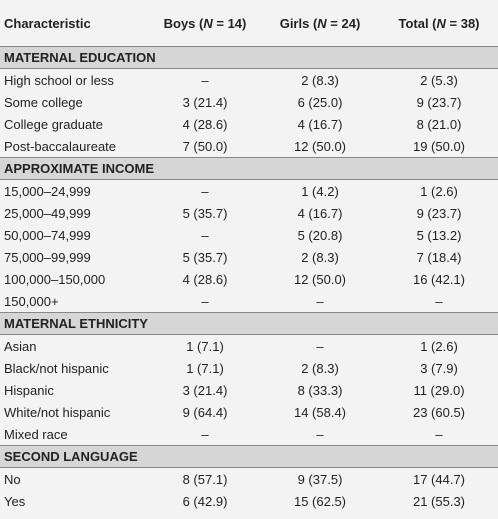 The width and height of the screenshot is (498, 519). What do you see at coordinates (205, 412) in the screenshot?
I see `cell: 9 (64.4)` at bounding box center [205, 412].